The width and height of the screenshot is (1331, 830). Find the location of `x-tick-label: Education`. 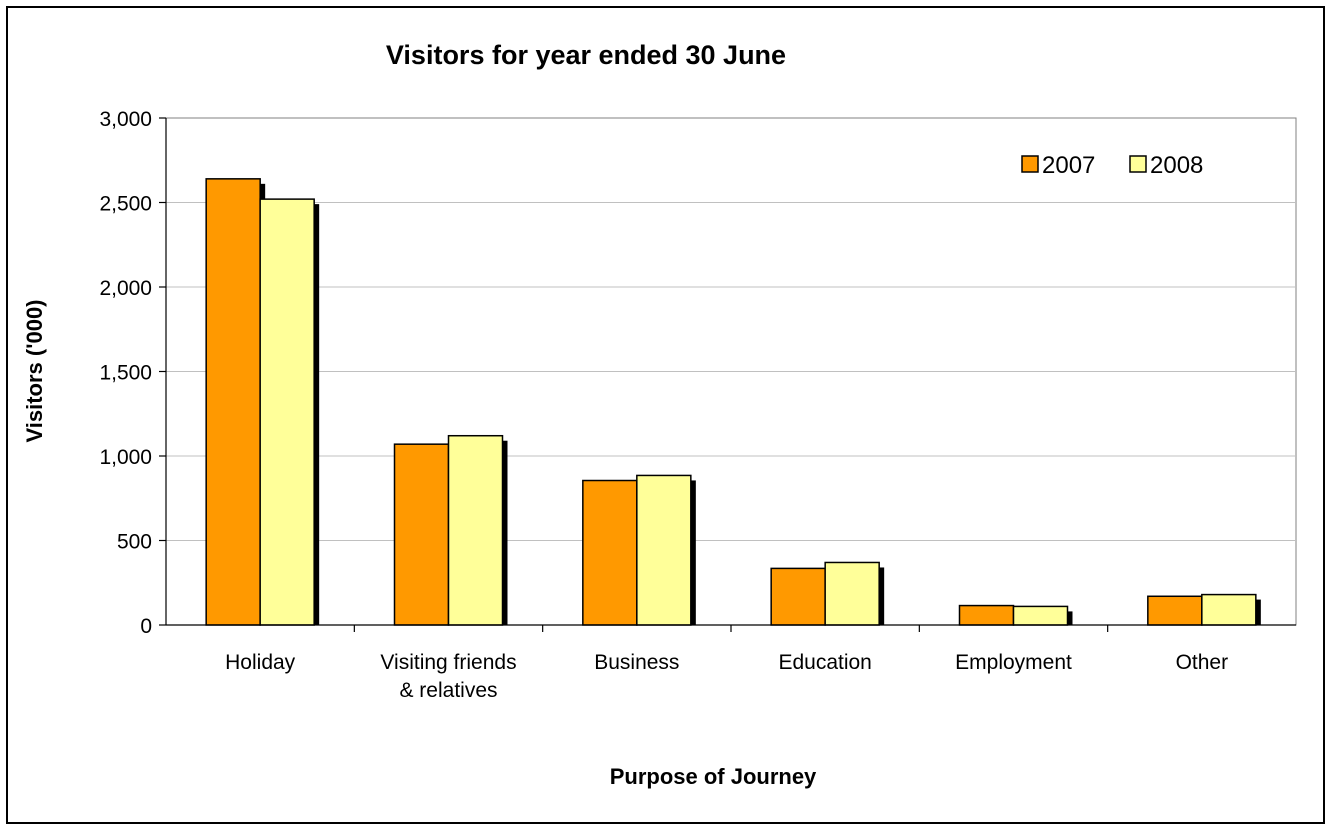

x-tick-label: Education is located at coordinates (824, 662).